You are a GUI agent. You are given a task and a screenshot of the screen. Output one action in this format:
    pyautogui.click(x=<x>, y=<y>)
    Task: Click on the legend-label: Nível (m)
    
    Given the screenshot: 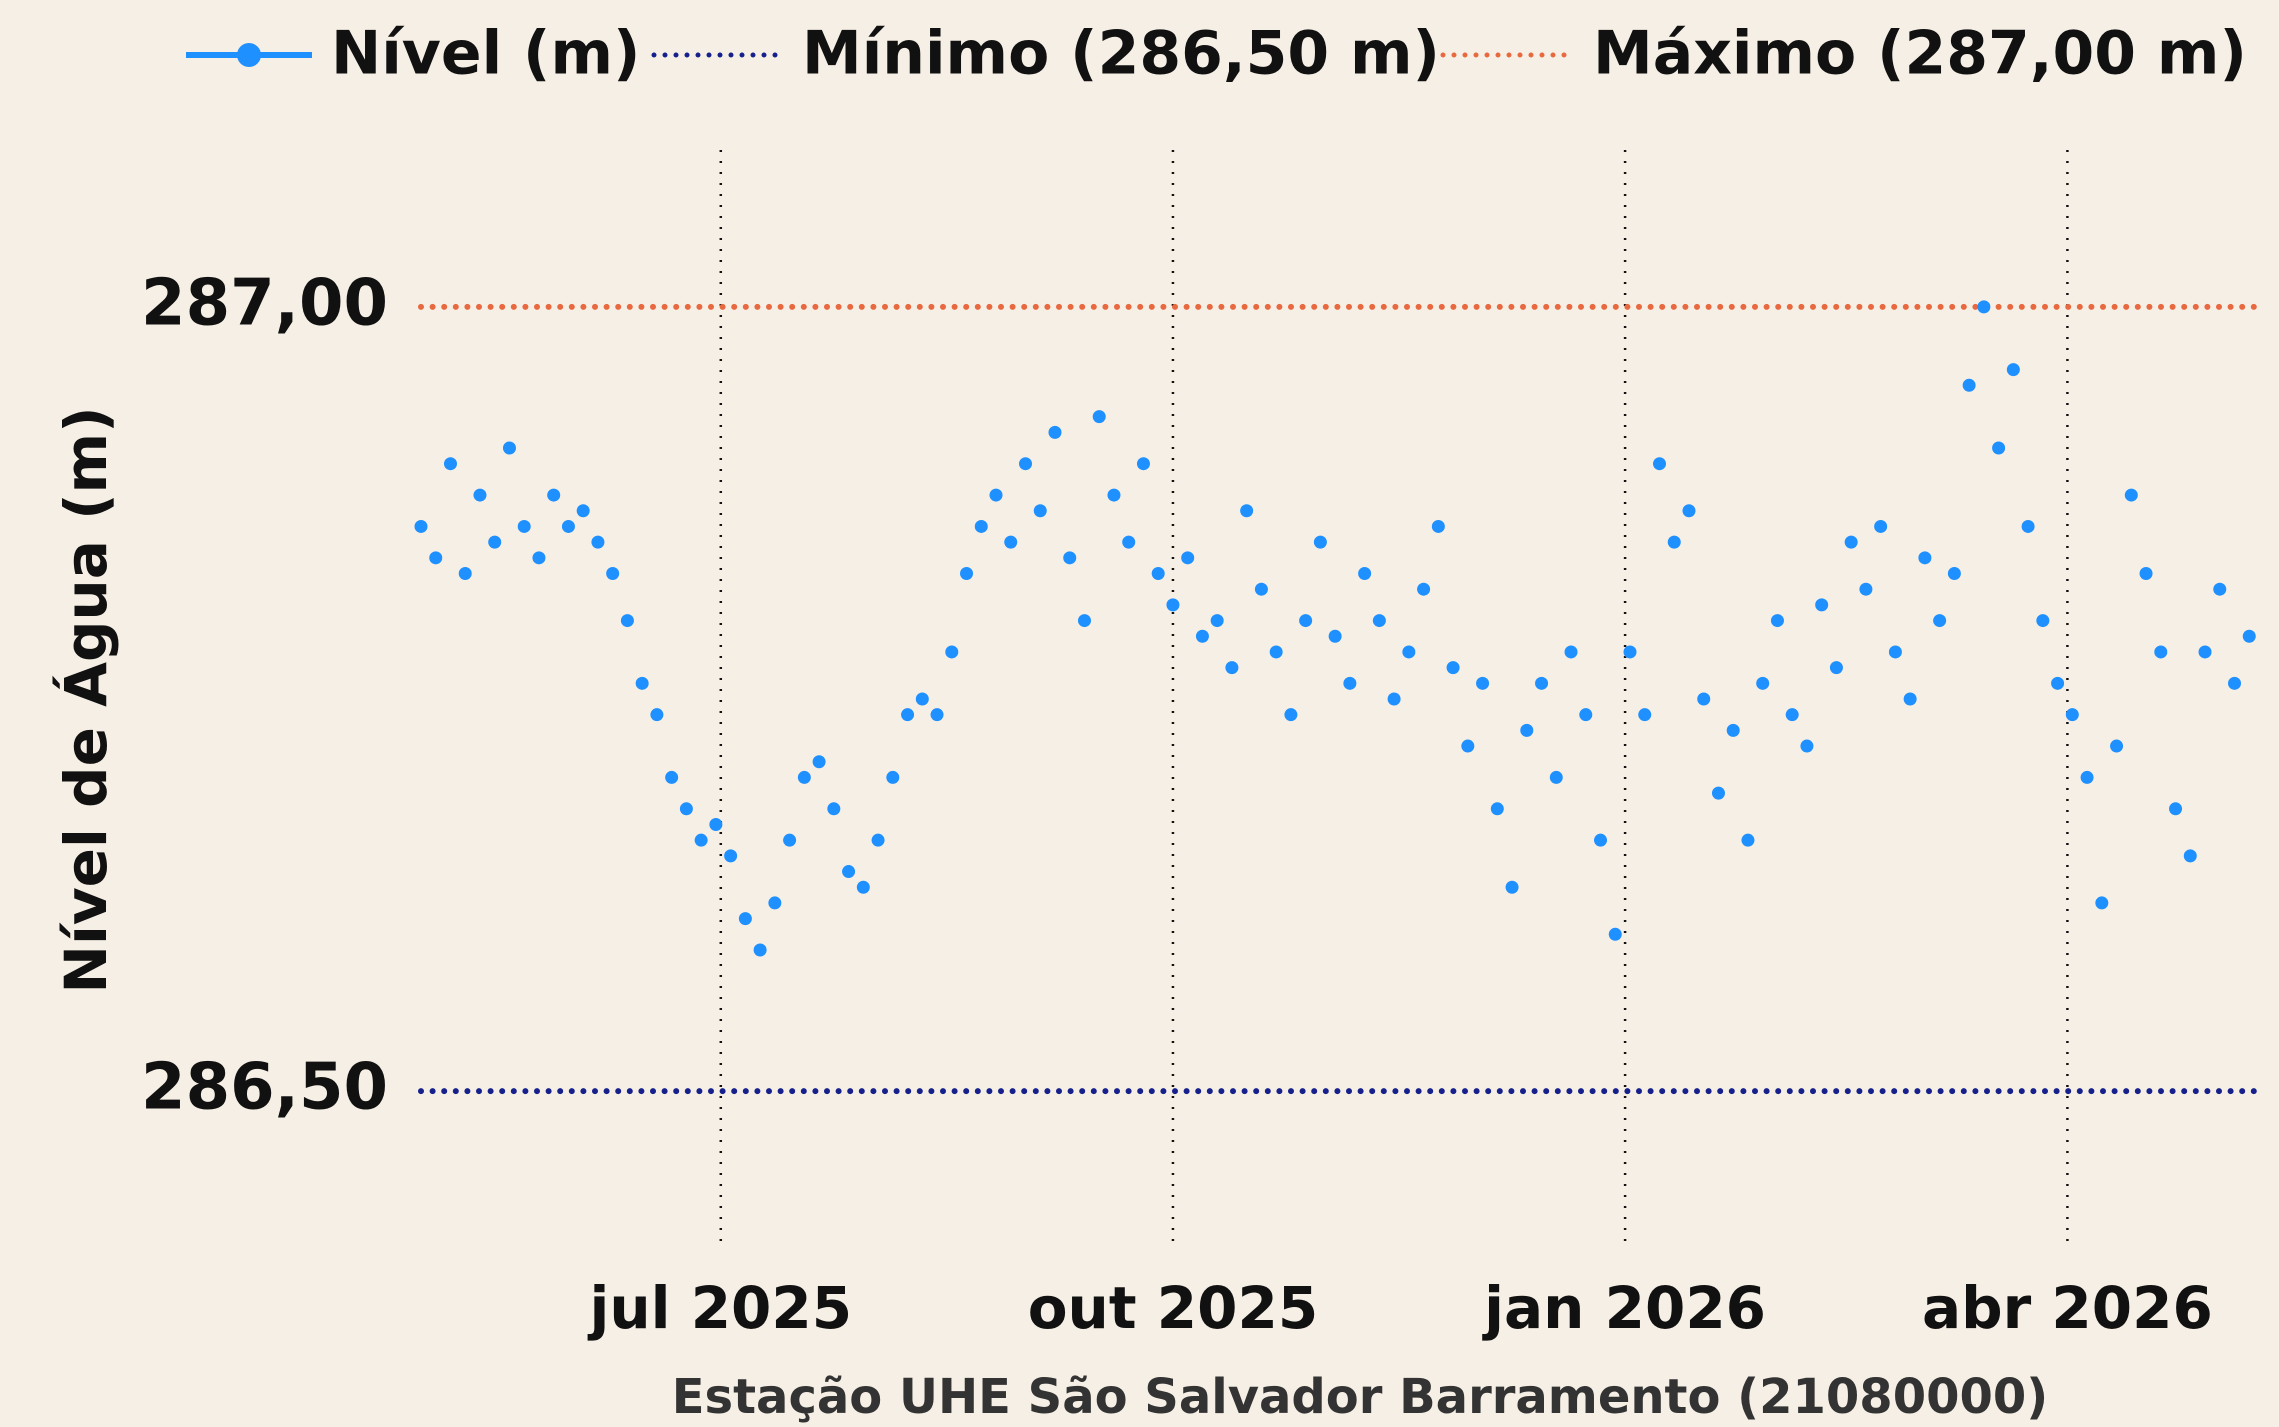 What is the action you would take?
    pyautogui.click(x=485, y=54)
    